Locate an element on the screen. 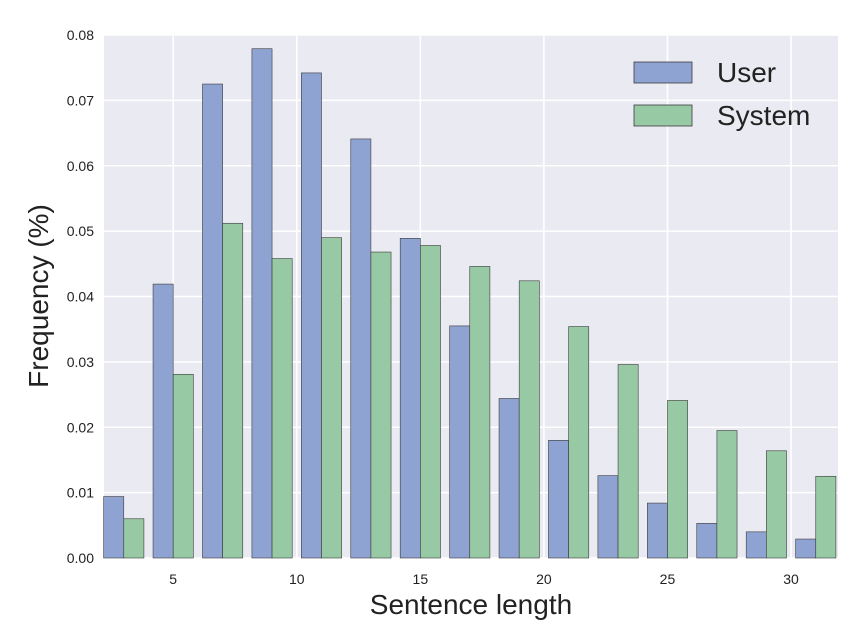  y-tick-labels: 0.00 0.01 0.02 0.03 0.04 0.05 0.06 0.07 0.08 is located at coordinates (80, 296).